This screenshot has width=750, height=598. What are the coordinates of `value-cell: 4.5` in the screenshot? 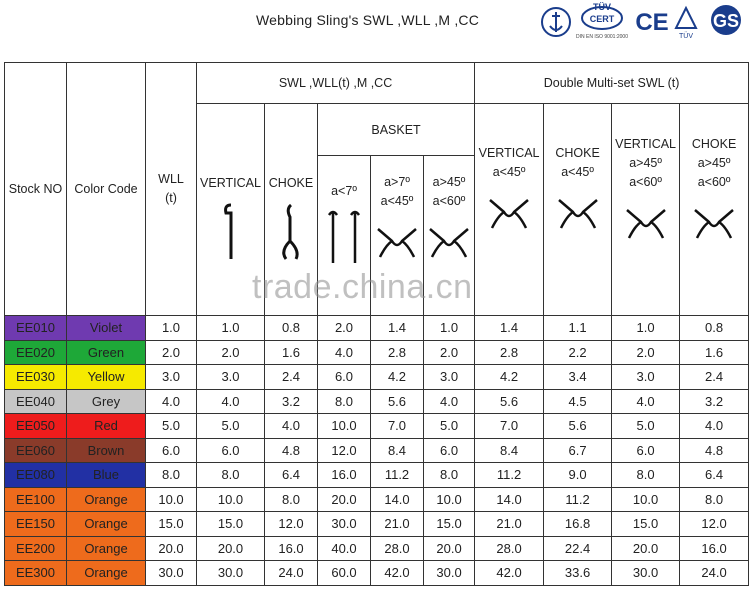 It's located at (578, 401).